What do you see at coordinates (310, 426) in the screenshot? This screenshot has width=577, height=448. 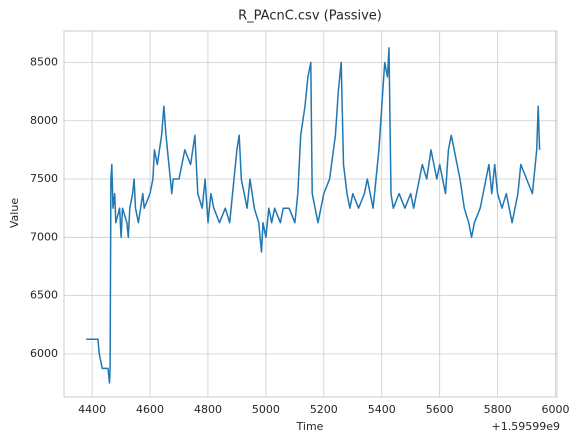 I see `x-axis-label: Time` at bounding box center [310, 426].